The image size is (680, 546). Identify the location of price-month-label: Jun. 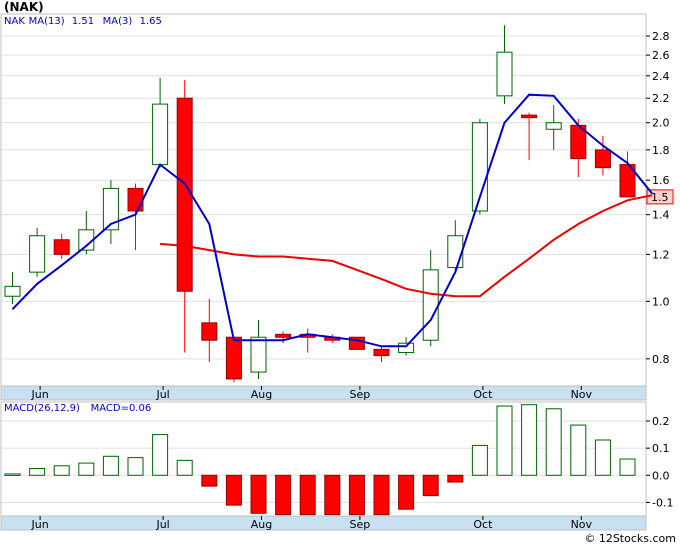
(40, 394).